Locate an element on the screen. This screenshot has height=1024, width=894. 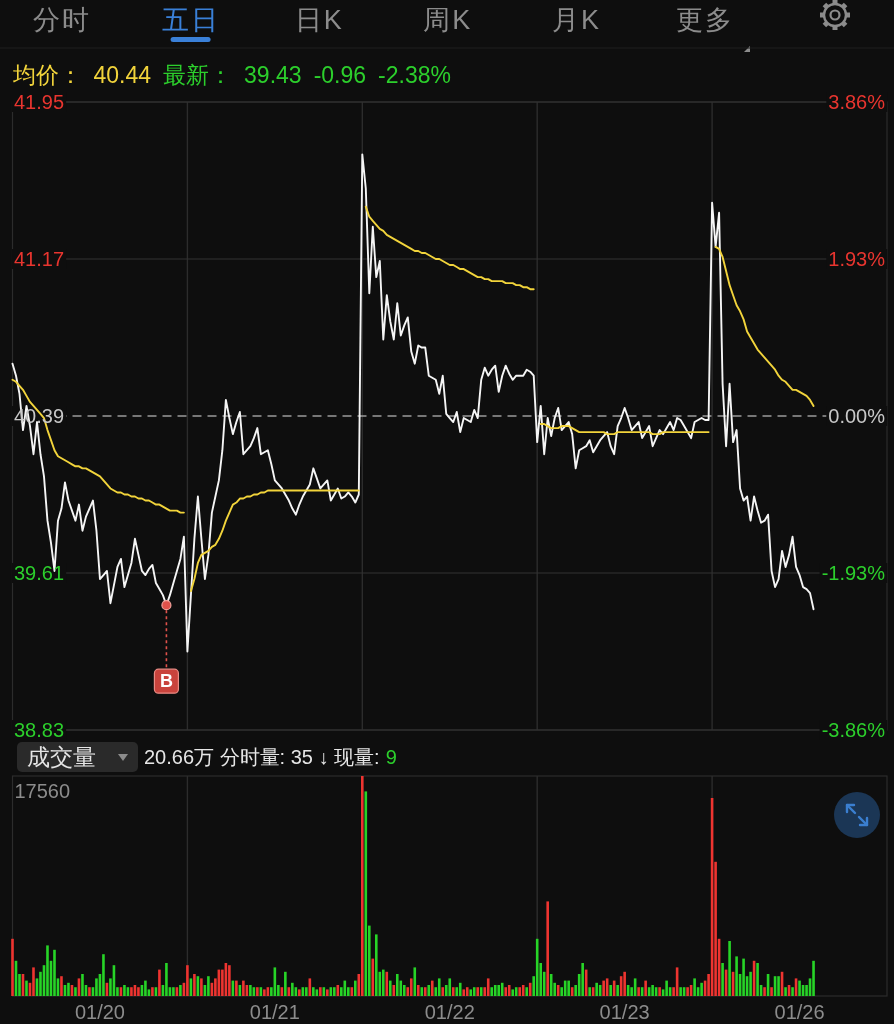
x-tick-label: 01/22 is located at coordinates (449, 1012).